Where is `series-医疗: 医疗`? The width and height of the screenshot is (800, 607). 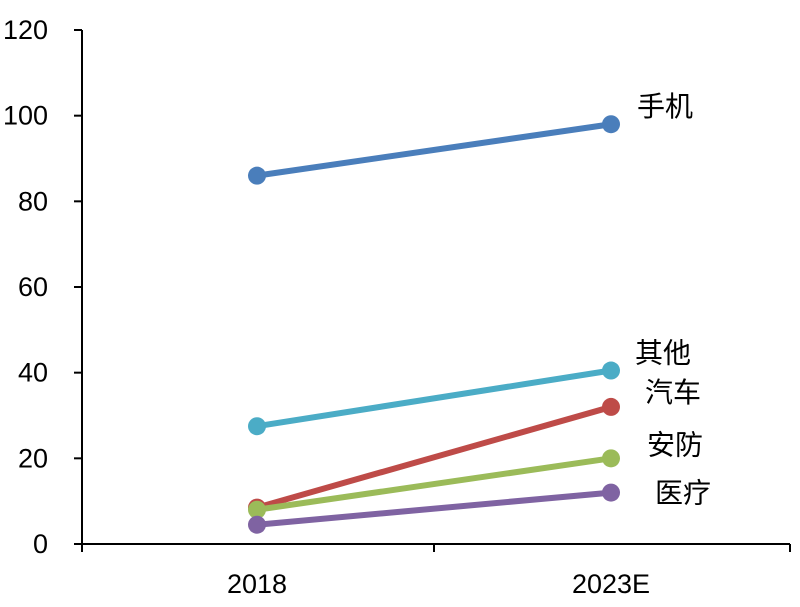
series-医疗: 医疗 is located at coordinates (479, 505).